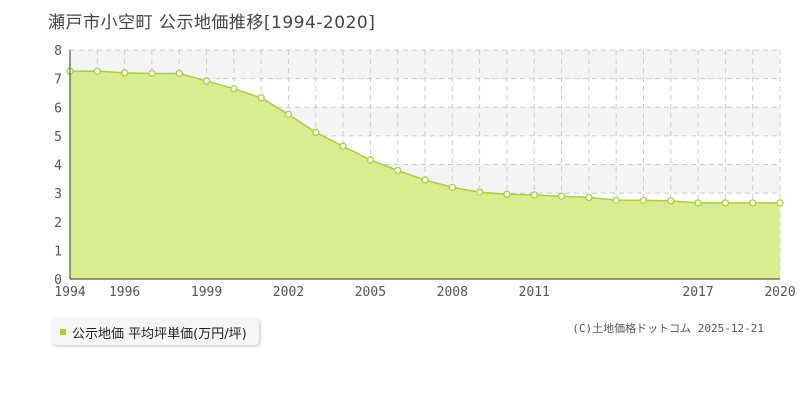 This screenshot has height=400, width=800. I want to click on x-tick-label: 1994, so click(69, 292).